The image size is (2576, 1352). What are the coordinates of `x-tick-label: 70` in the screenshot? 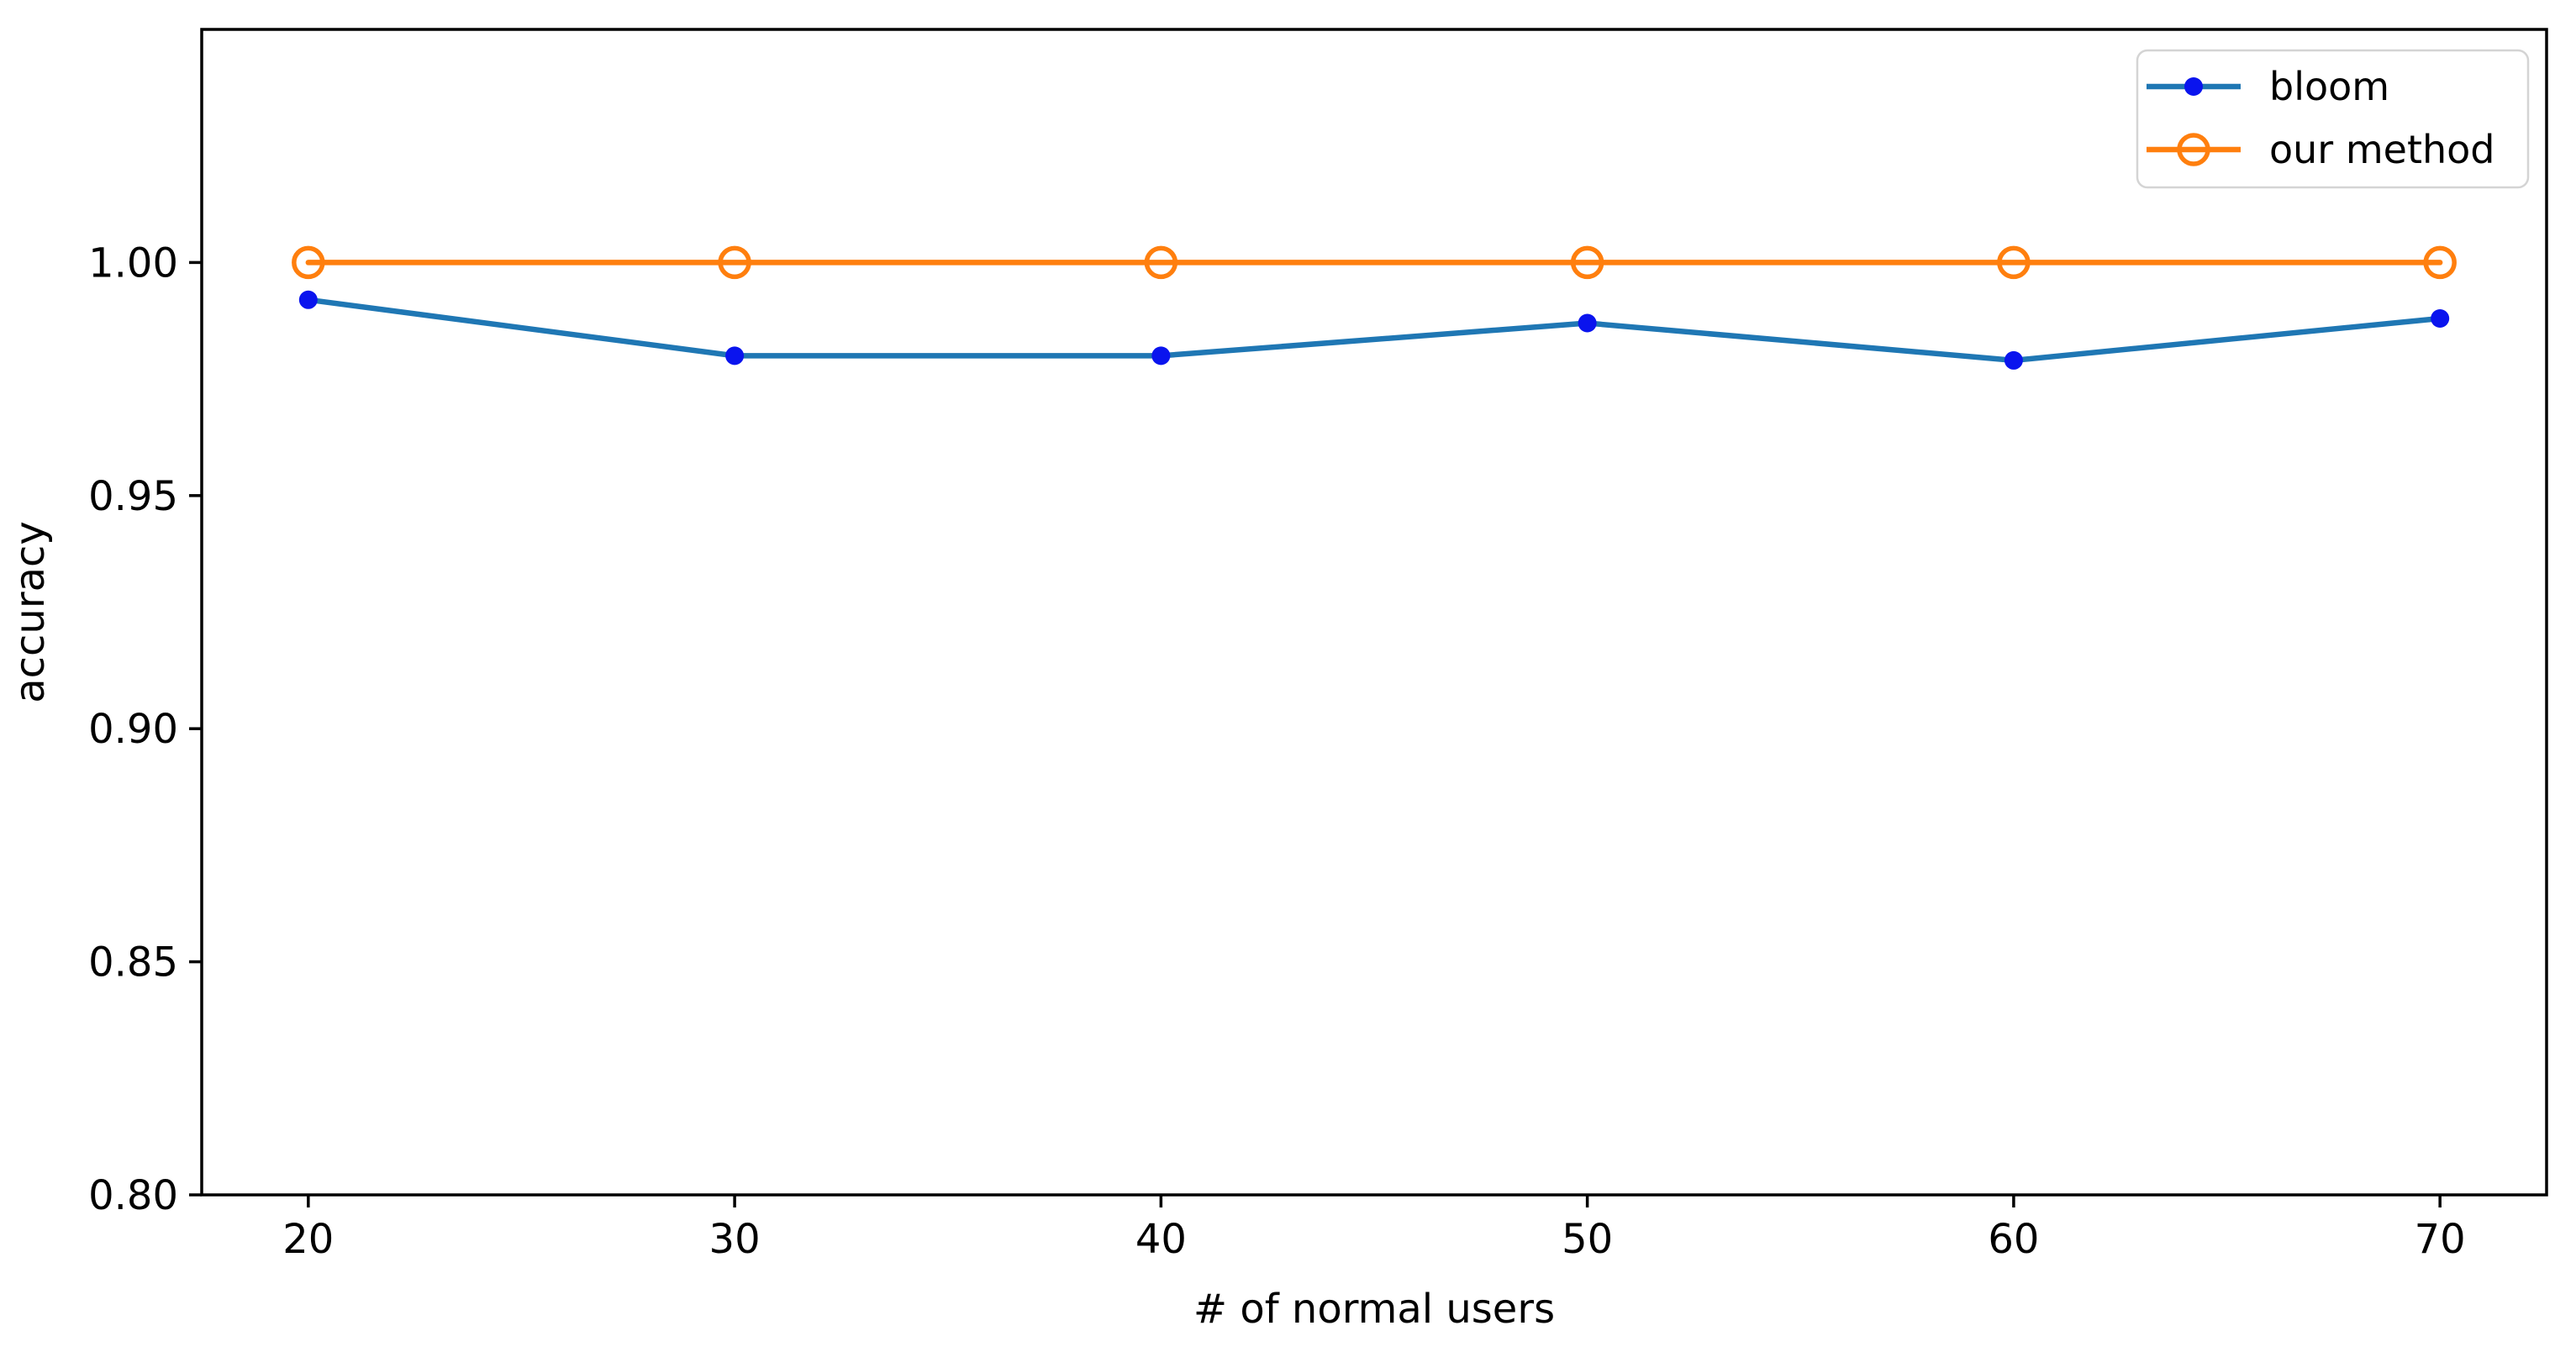 It's located at (2440, 1239).